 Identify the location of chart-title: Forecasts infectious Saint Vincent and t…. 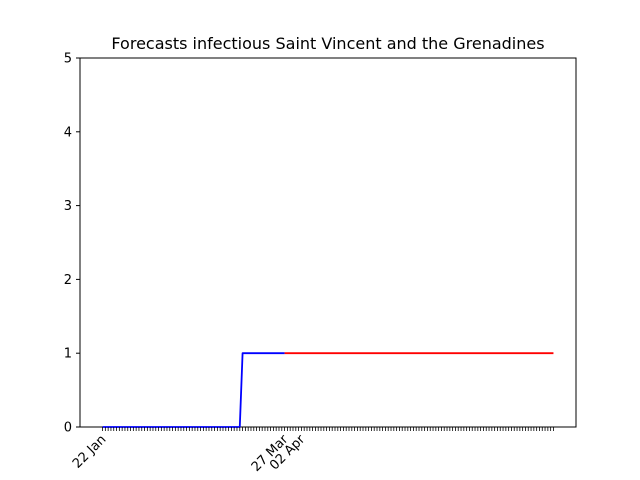
(327, 43).